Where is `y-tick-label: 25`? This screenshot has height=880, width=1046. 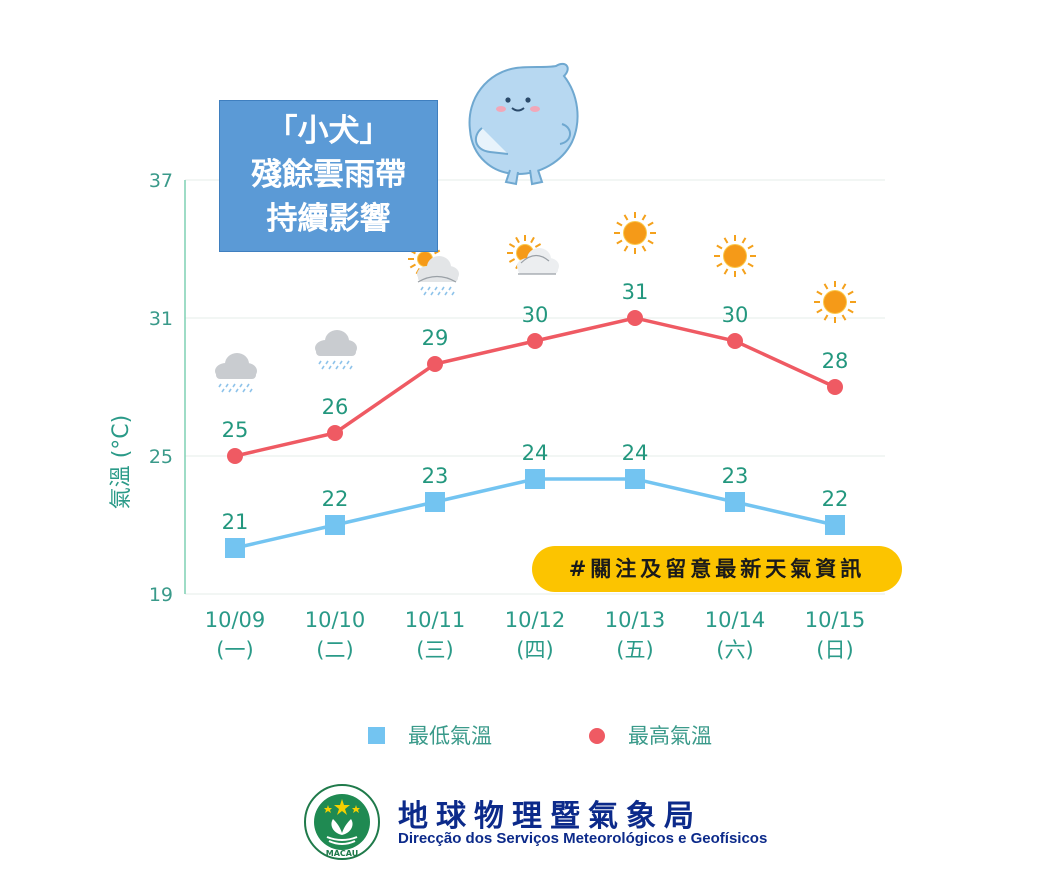
y-tick-label: 25 is located at coordinates (161, 457).